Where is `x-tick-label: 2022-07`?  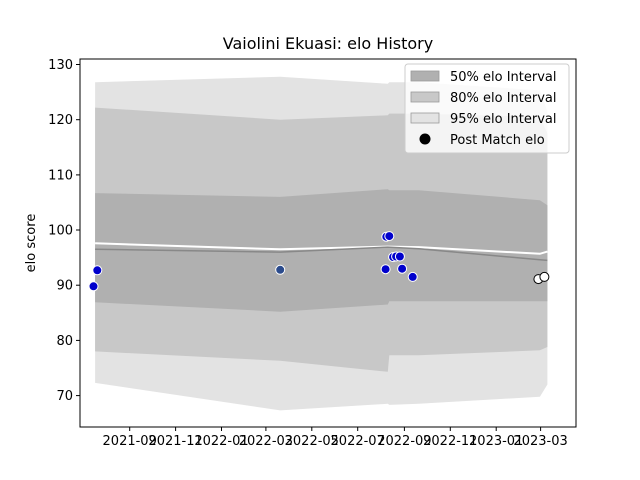
x-tick-label: 2022-07 is located at coordinates (358, 441).